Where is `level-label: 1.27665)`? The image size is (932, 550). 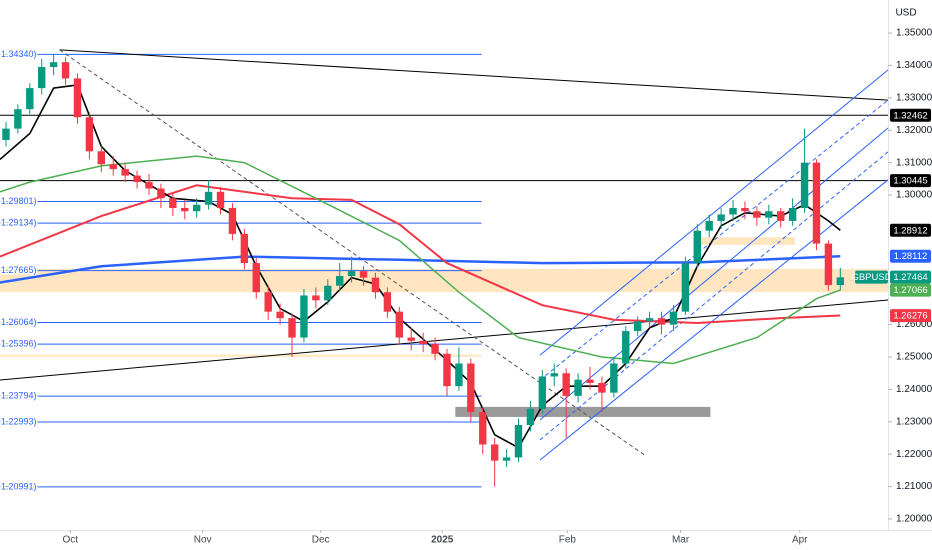
level-label: 1.27665) is located at coordinates (19, 270).